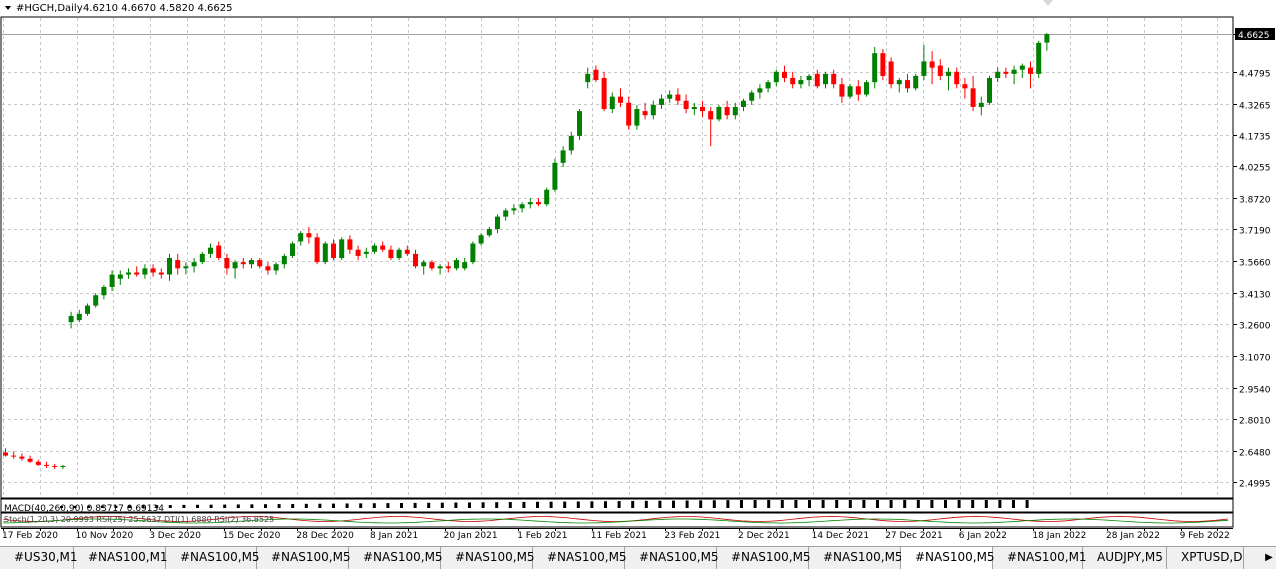 The image size is (1276, 569). What do you see at coordinates (1205, 536) in the screenshot?
I see `time-tick-label: 9 Feb 2022` at bounding box center [1205, 536].